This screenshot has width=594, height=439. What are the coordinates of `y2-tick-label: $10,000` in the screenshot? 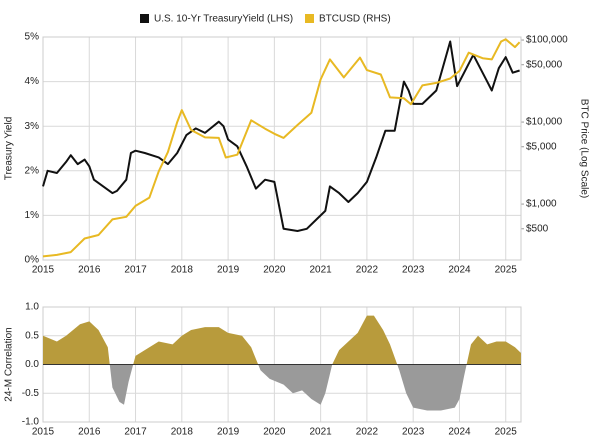 It's located at (544, 122).